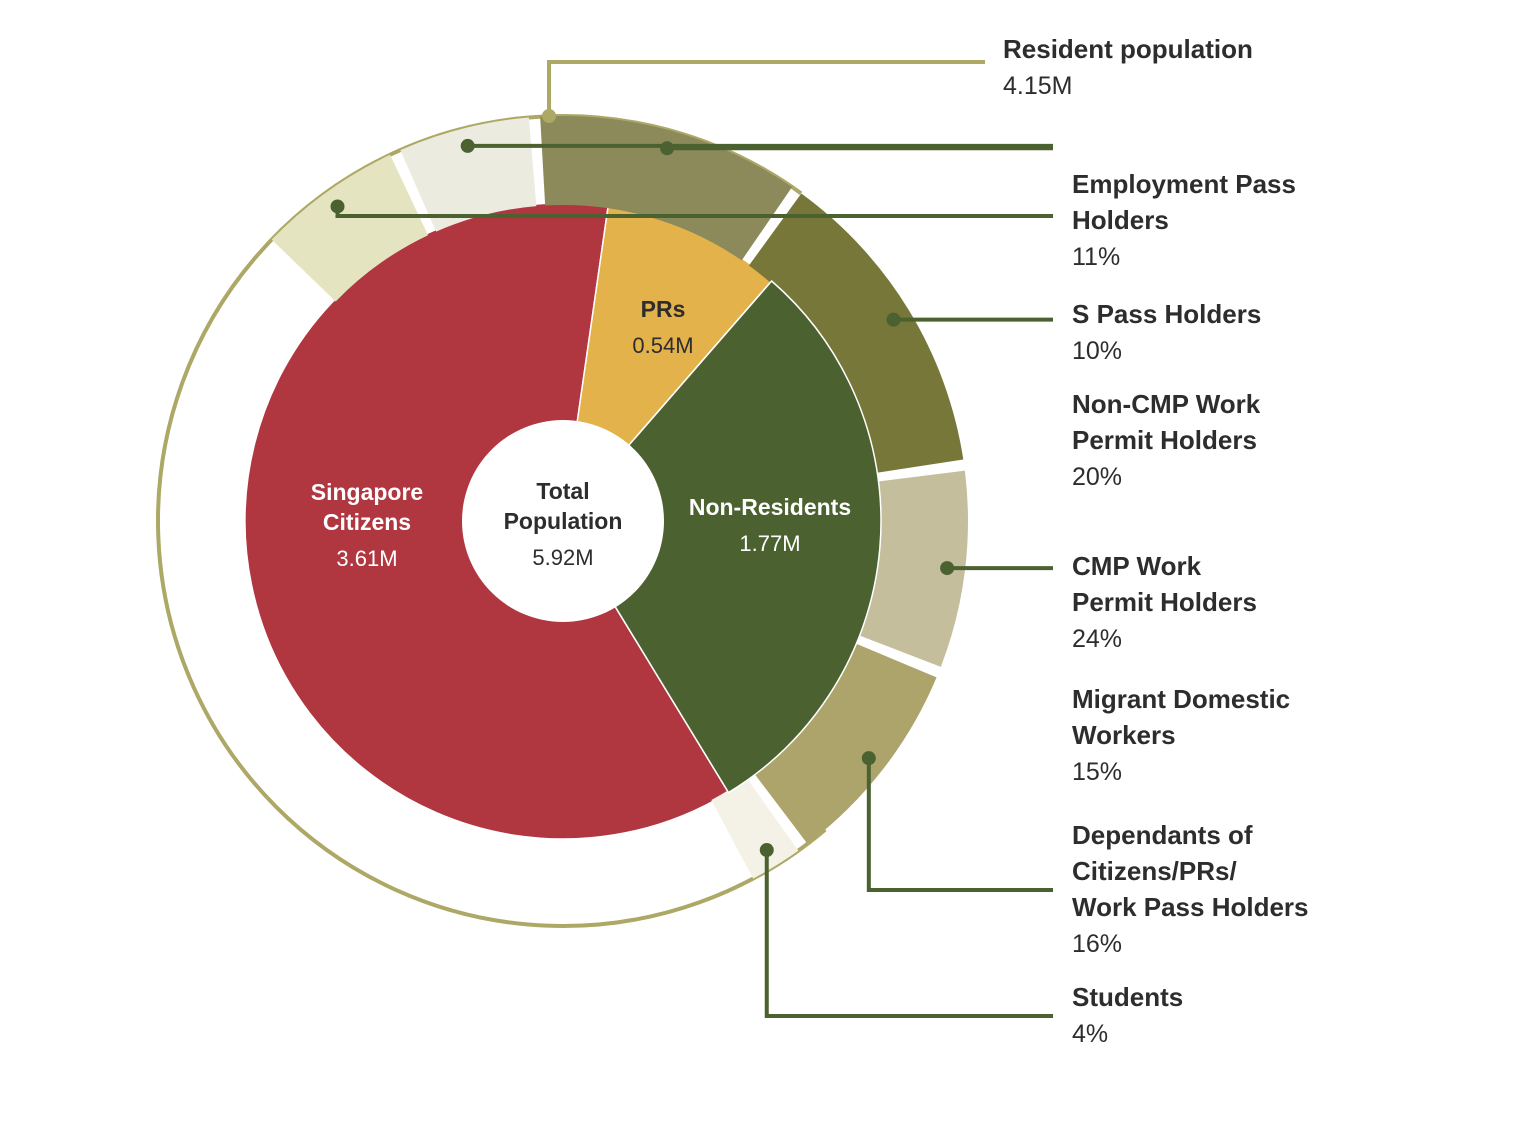  Describe the element at coordinates (766, 88) in the screenshot. I see `leader-line-resident` at that location.